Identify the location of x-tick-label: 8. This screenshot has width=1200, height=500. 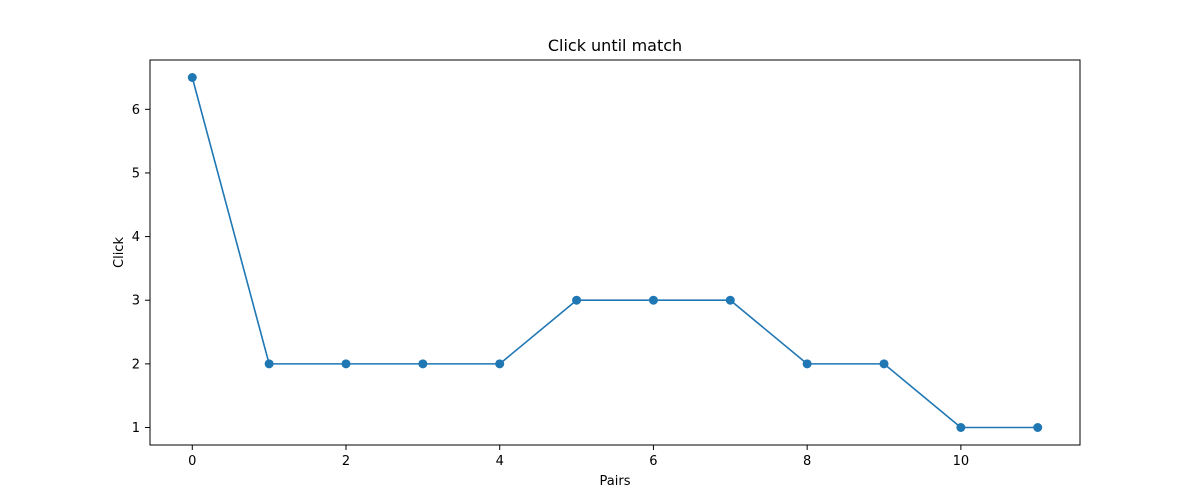
(807, 461).